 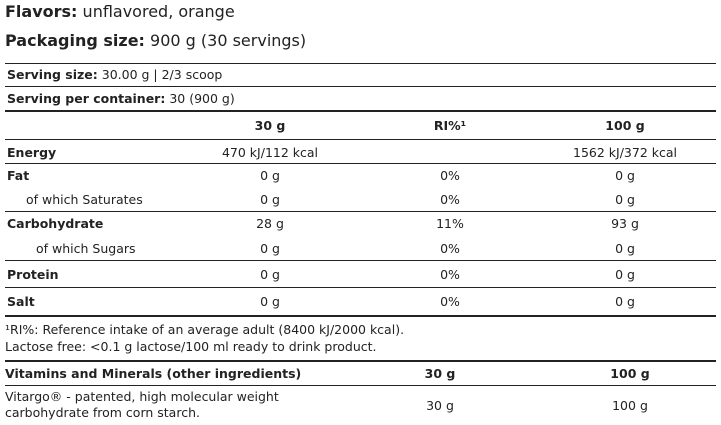 What do you see at coordinates (625, 125) in the screenshot?
I see `col-header-100g: 100 g` at bounding box center [625, 125].